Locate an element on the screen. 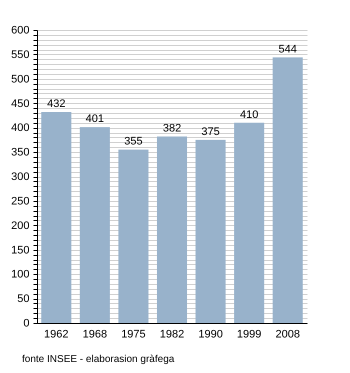 This screenshot has height=373, width=350. x-tick-label: 2008 is located at coordinates (287, 334).